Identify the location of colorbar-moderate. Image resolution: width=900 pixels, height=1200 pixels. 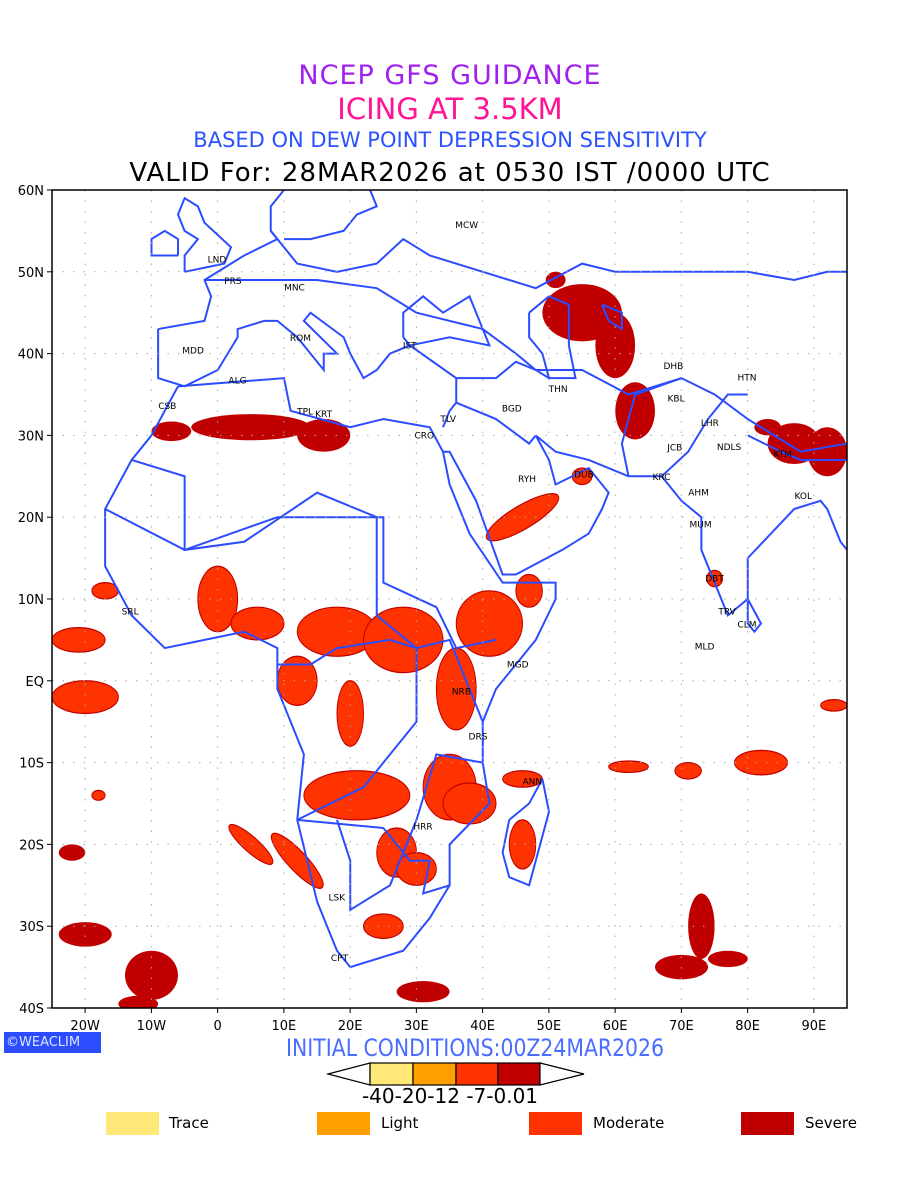
(477, 1074).